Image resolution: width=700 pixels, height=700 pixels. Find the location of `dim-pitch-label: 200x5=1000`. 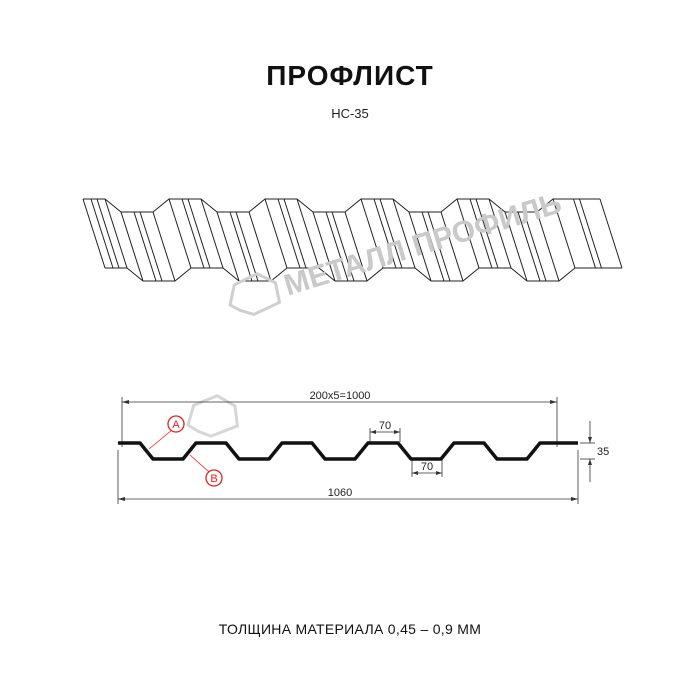

dim-pitch-label: 200x5=1000 is located at coordinates (340, 396).